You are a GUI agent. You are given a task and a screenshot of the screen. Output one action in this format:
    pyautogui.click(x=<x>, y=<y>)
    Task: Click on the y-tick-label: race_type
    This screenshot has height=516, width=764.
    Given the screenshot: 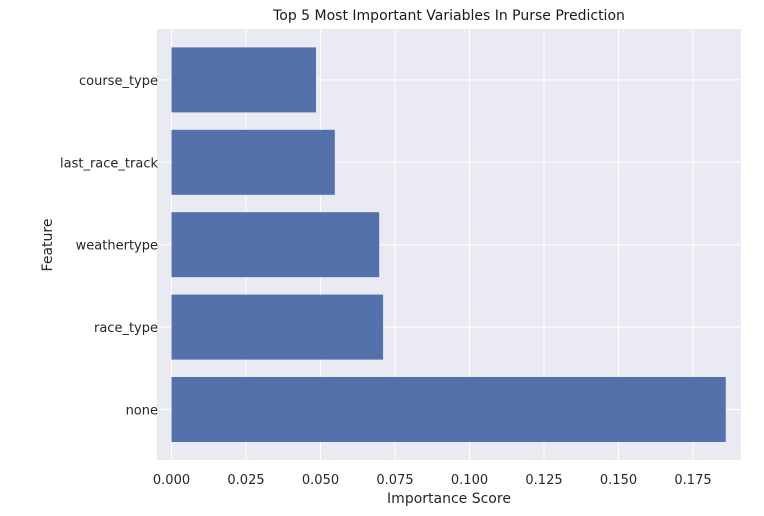 What is the action you would take?
    pyautogui.click(x=126, y=328)
    